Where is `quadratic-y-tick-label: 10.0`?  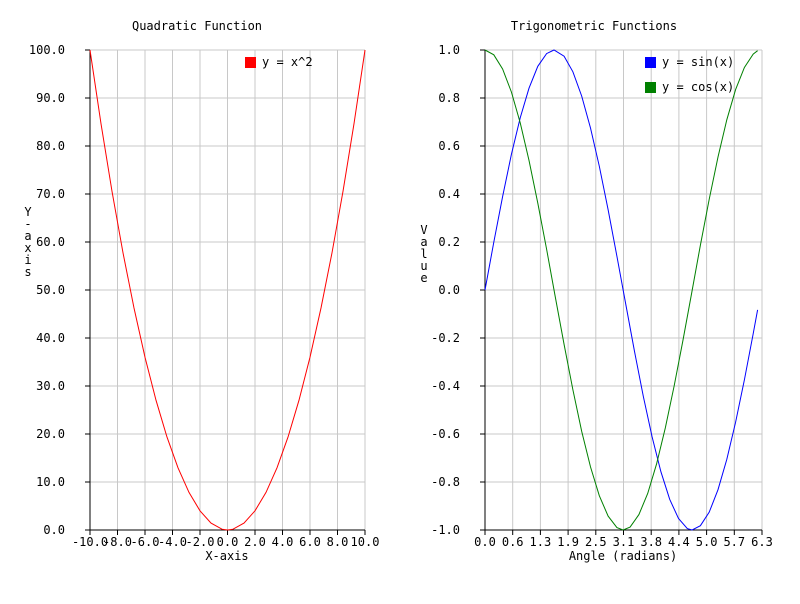
quadratic-y-tick-label: 10.0 is located at coordinates (50, 482).